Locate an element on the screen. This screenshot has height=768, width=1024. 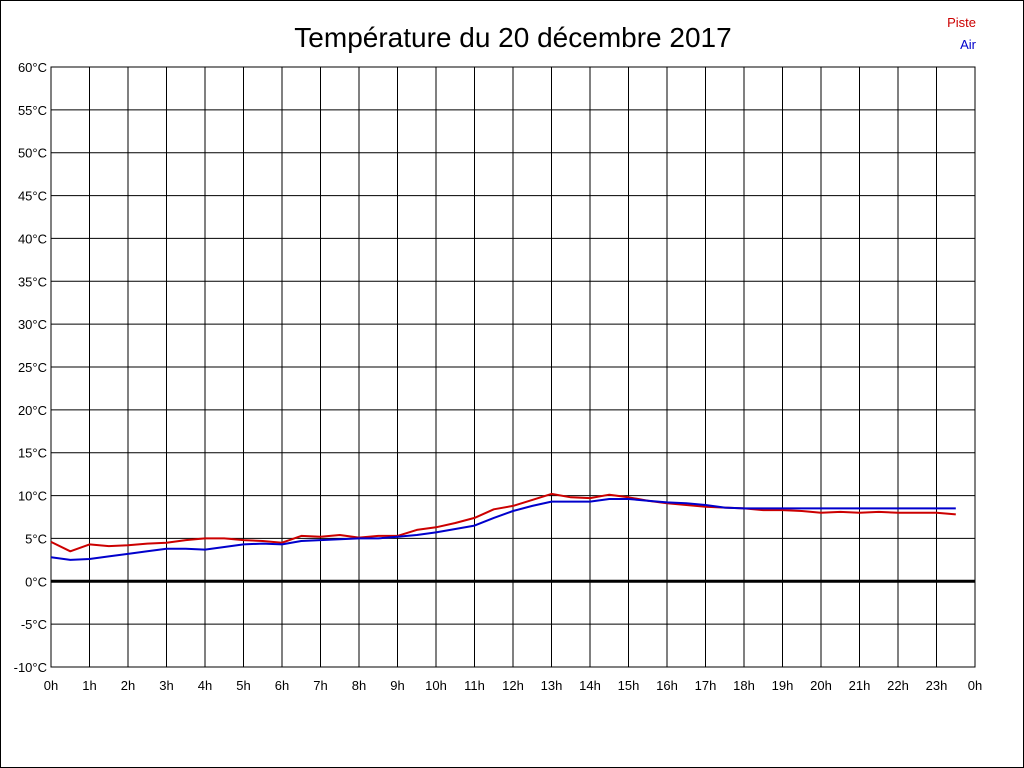
y-tick-label: -5°C is located at coordinates (34, 624).